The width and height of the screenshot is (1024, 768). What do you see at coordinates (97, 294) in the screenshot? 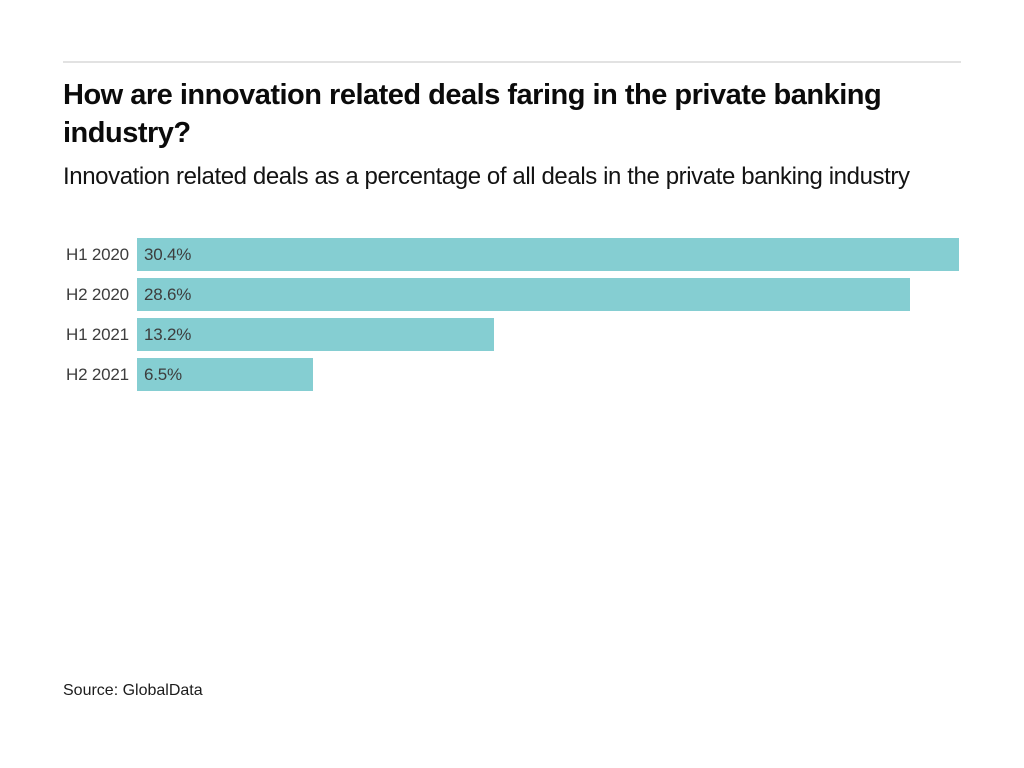
I see `category-label: H2 2020` at bounding box center [97, 294].